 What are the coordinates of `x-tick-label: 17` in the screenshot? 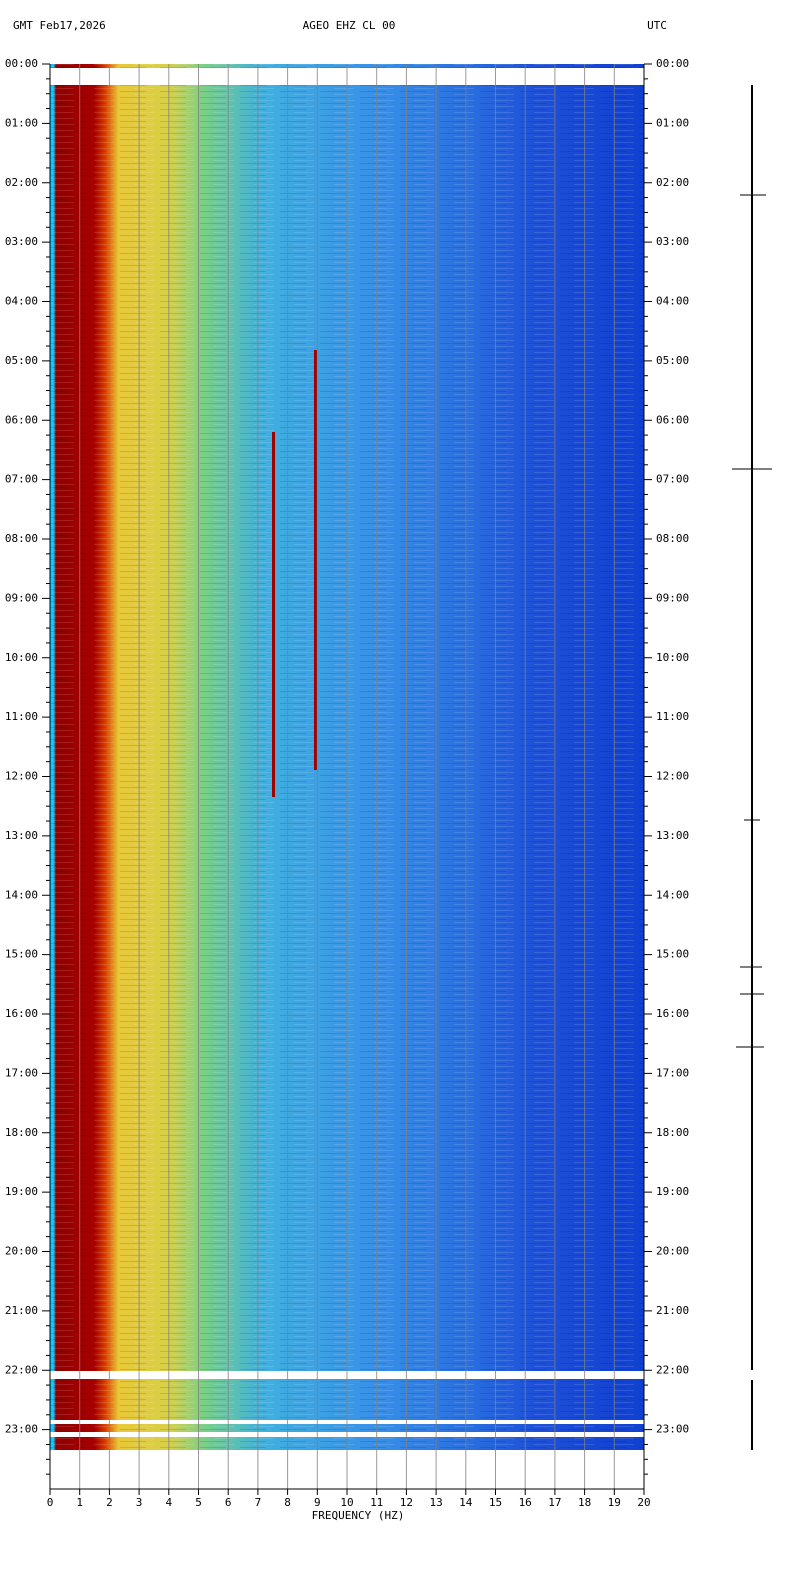 It's located at (554, 1502).